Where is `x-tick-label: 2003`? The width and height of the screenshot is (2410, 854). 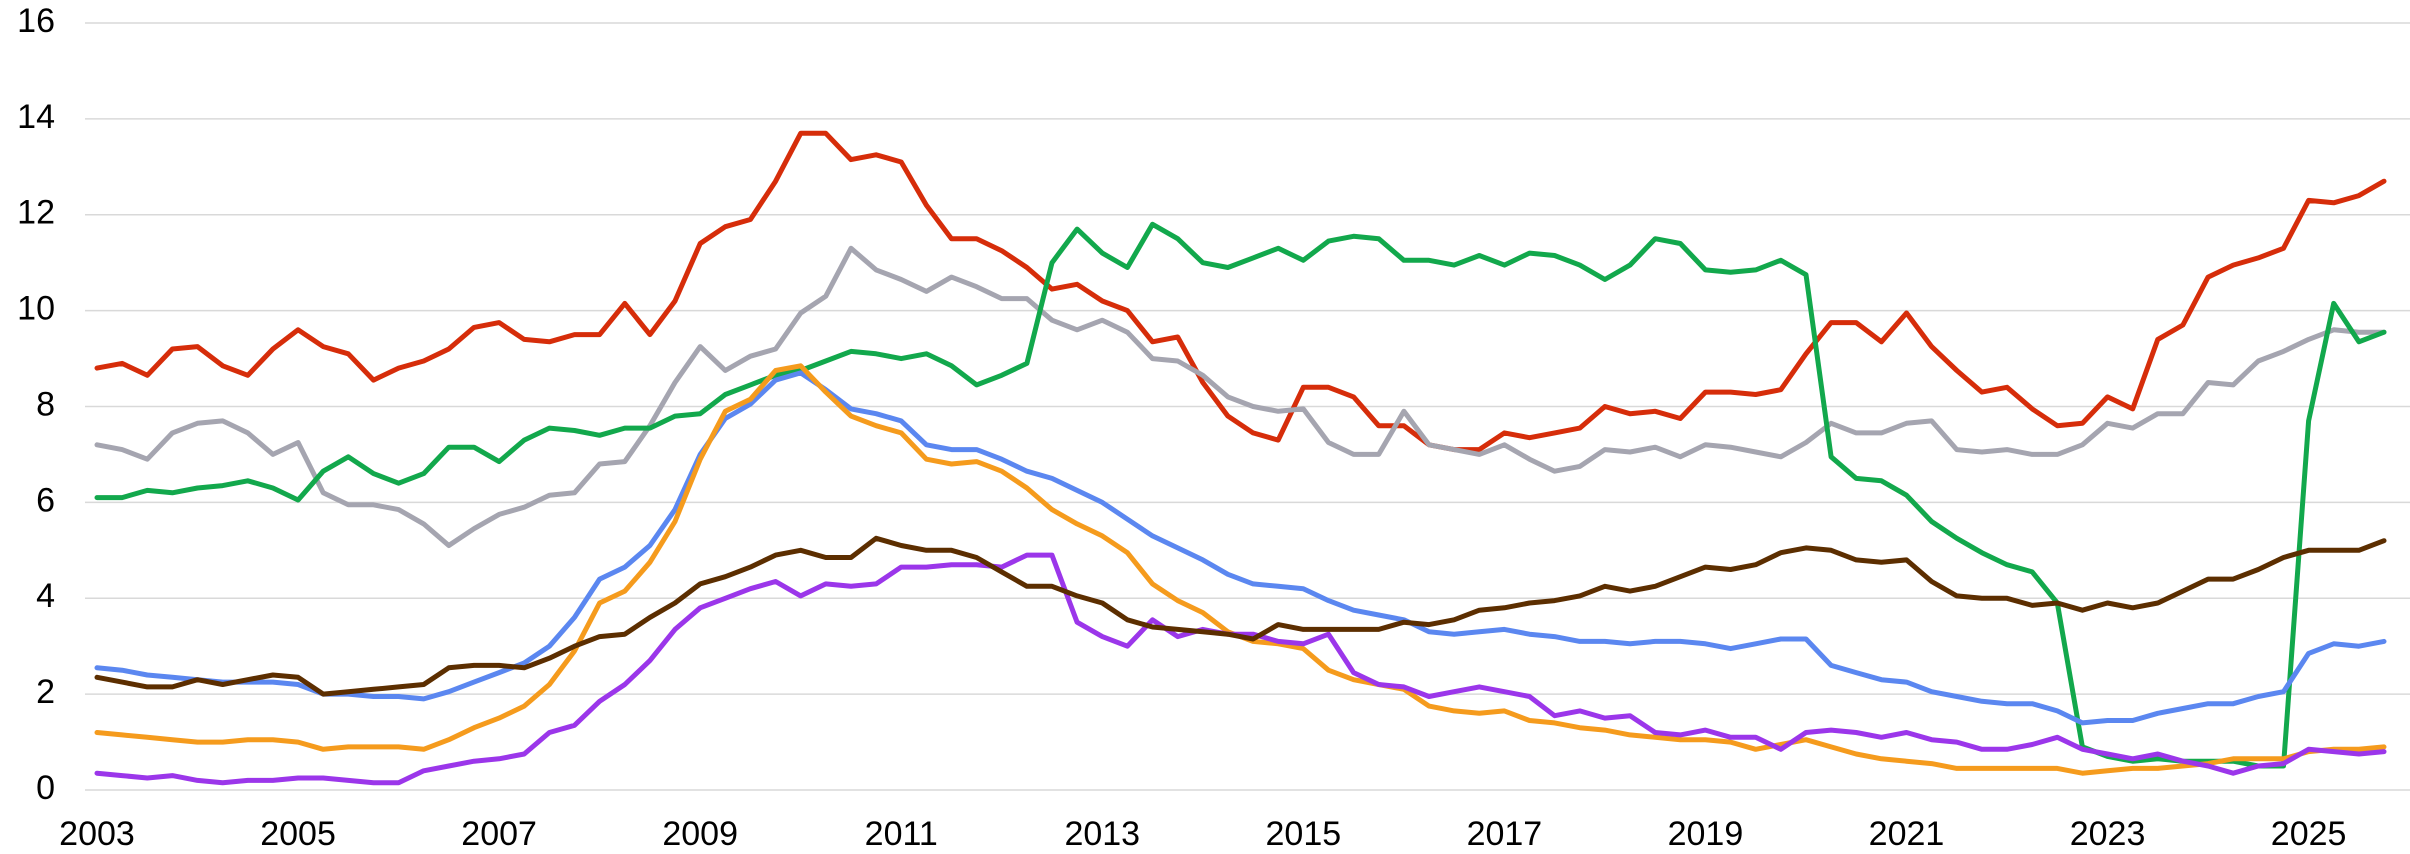 x-tick-label: 2003 is located at coordinates (97, 834).